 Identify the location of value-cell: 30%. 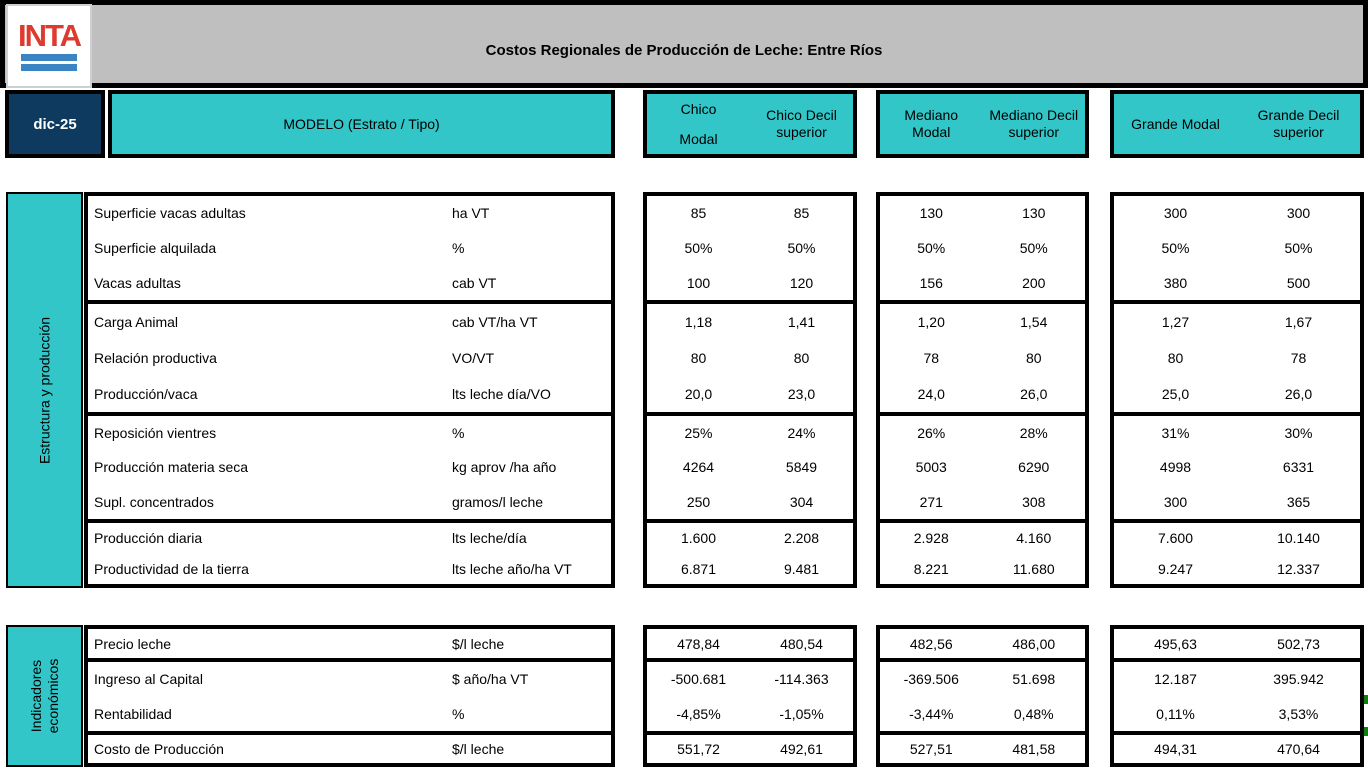
(1298, 433).